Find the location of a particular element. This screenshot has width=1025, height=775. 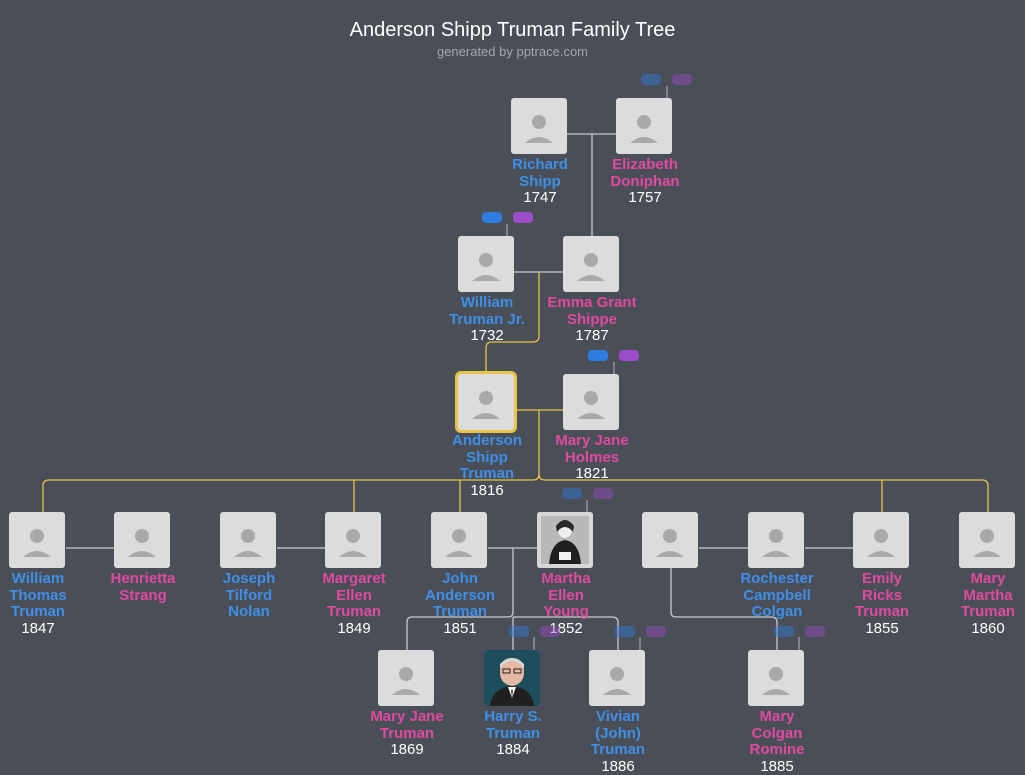

birth-year: 1847 is located at coordinates (50, 629).